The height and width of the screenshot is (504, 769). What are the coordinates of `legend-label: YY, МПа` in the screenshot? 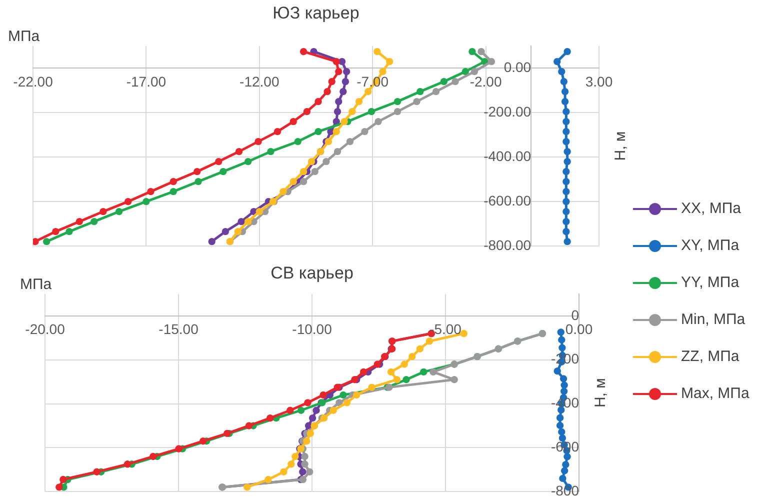 It's located at (710, 282).